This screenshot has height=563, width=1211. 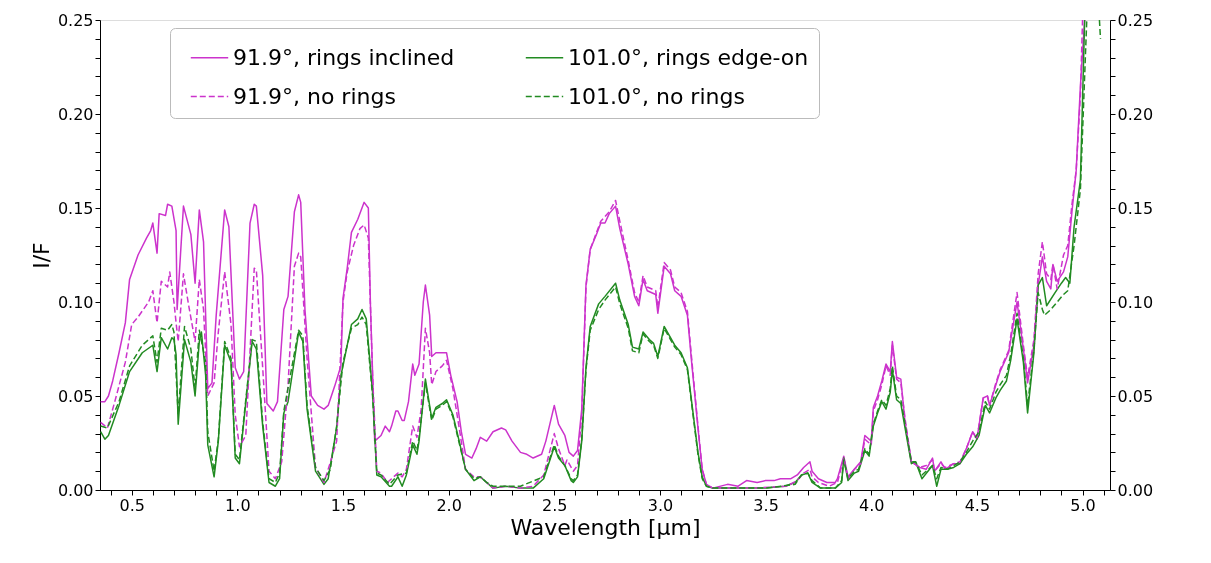 I want to click on y2-tick-label: 0.20, so click(x=1135, y=114).